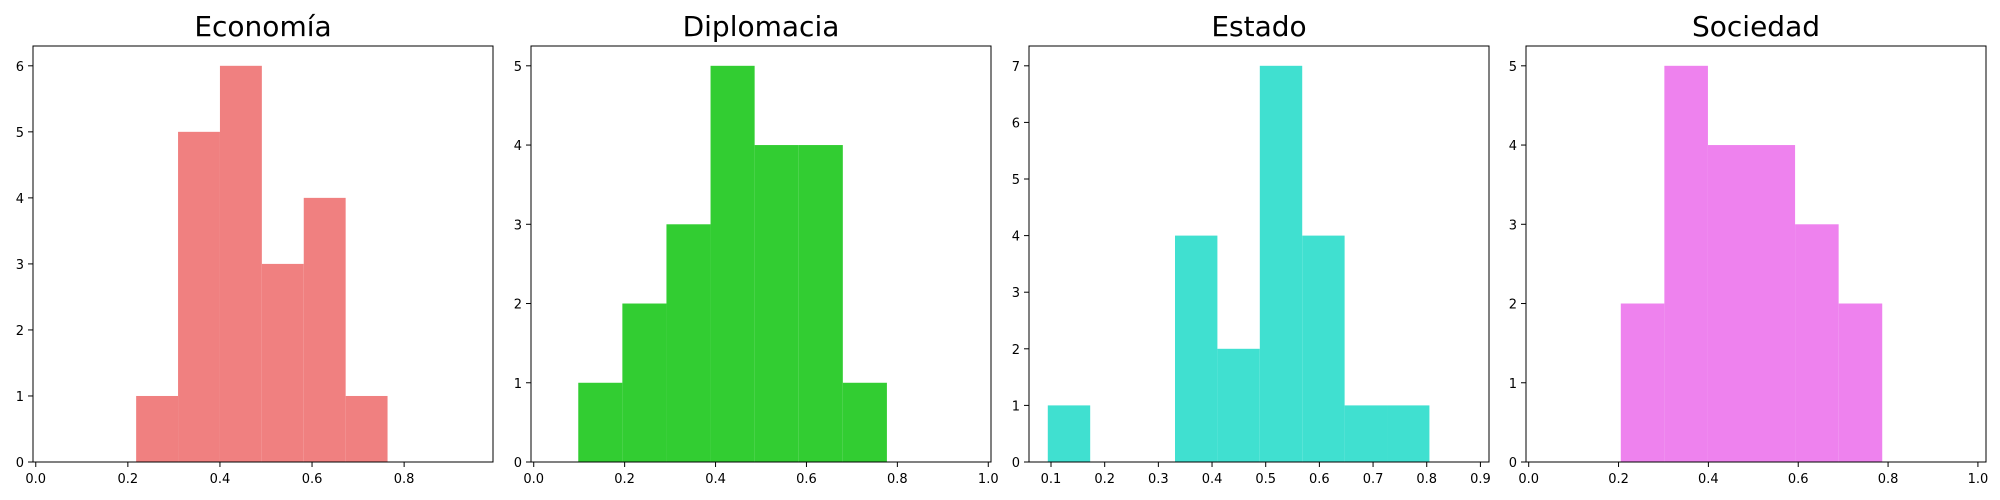  I want to click on x-tick-label: 0.1, so click(1051, 479).